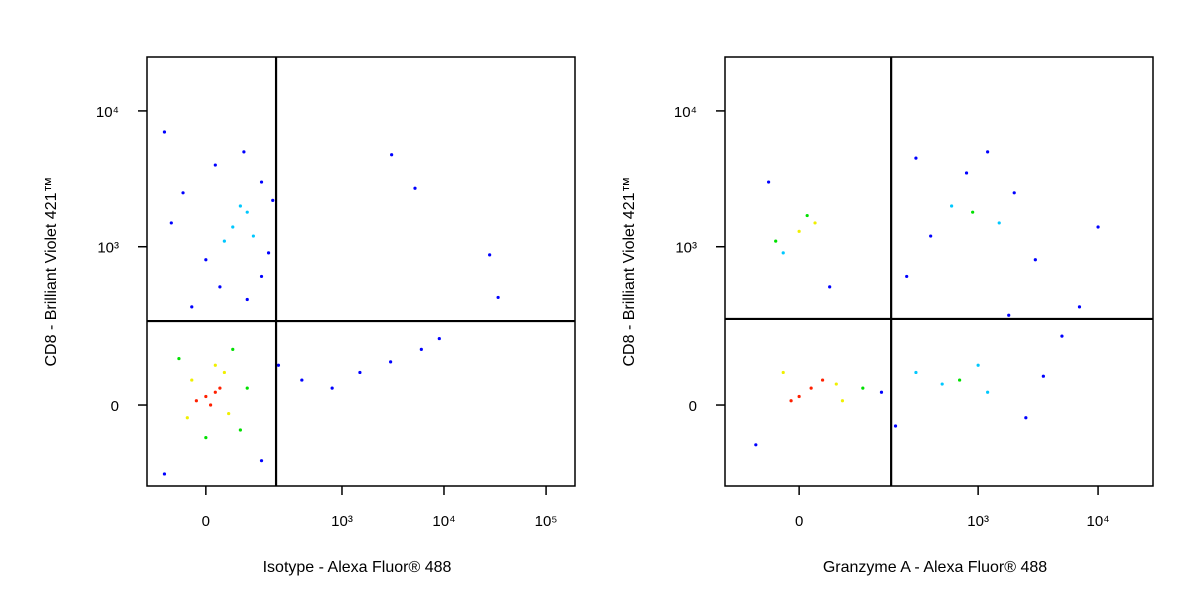  Describe the element at coordinates (935, 567) in the screenshot. I see `x-axis-title: Granzyme A - Alexa Fluor® 488` at that location.